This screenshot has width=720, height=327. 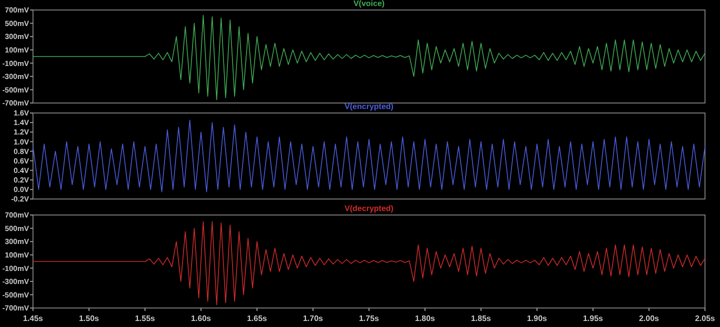 I want to click on x-tick-label: 2.05s, so click(x=705, y=318).